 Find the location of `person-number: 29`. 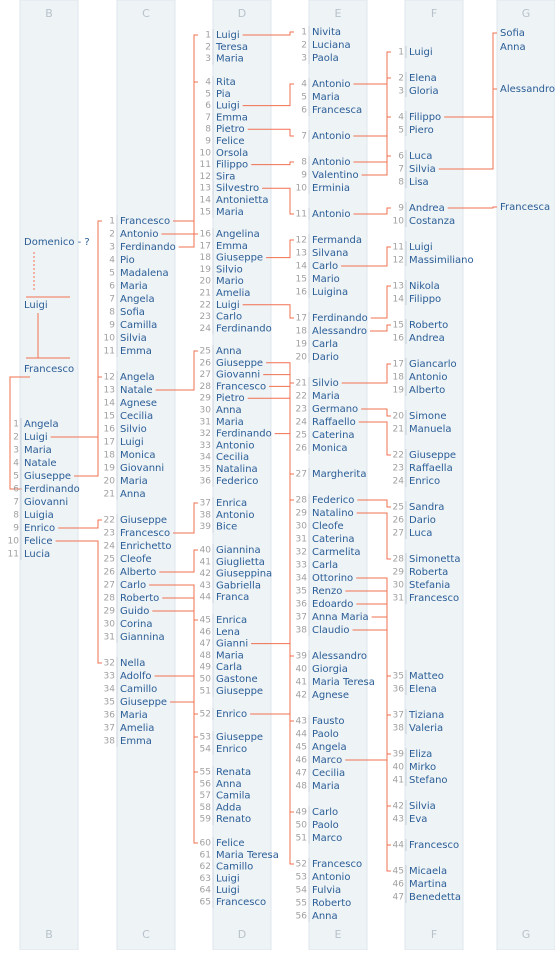

person-number: 29 is located at coordinates (399, 573).